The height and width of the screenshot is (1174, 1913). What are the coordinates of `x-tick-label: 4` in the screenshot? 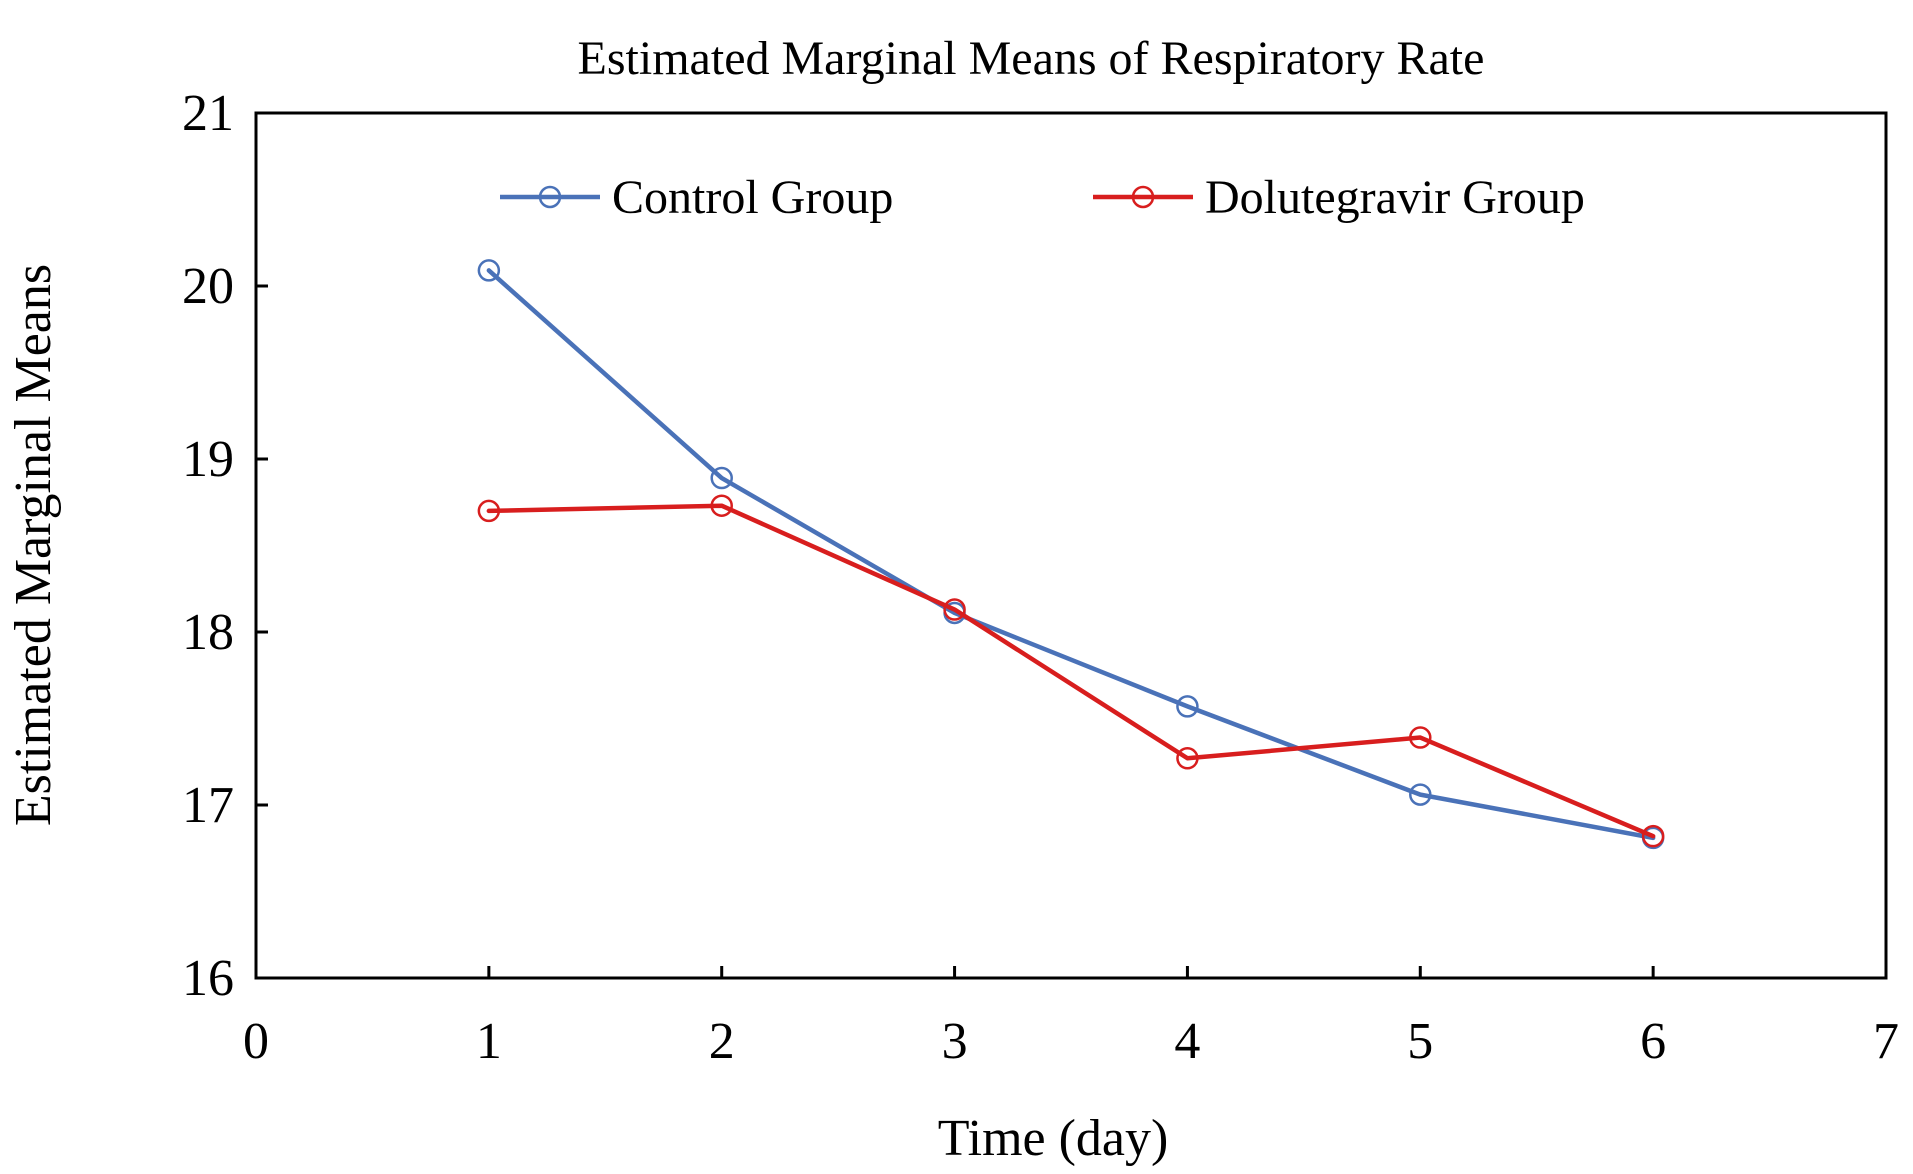 It's located at (1187, 1041).